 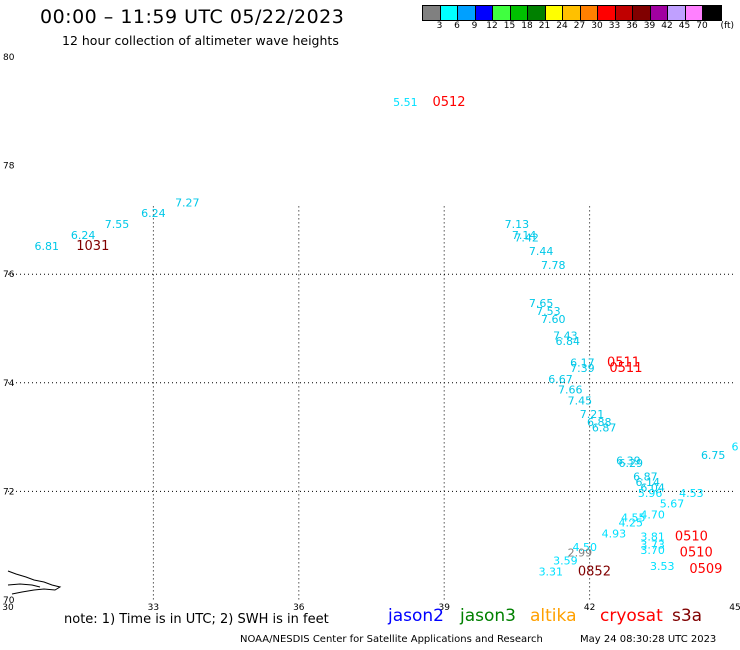 I want to click on pass-time-label: 0512, so click(x=448, y=102).